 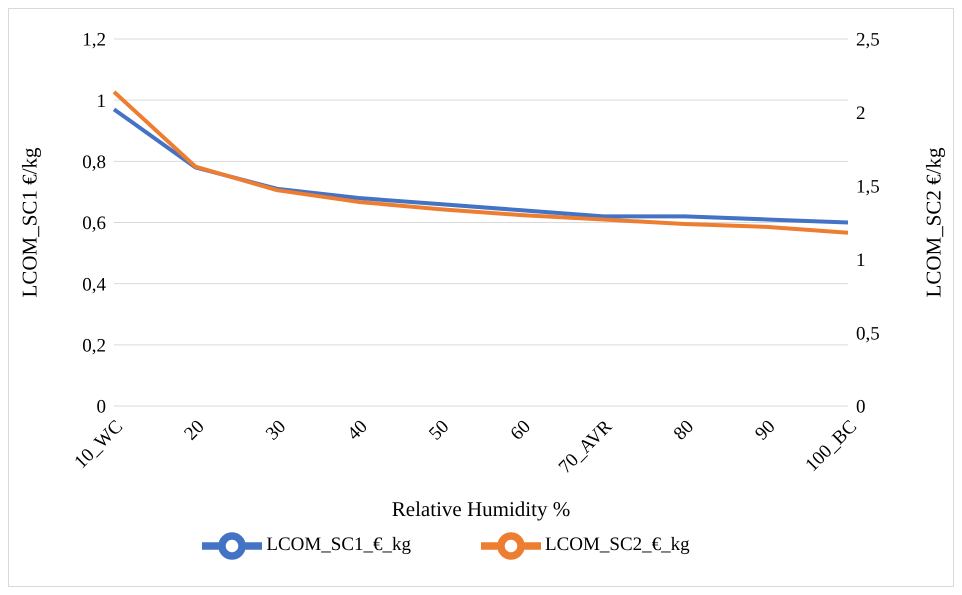 I want to click on y-tick-label: 0,6, so click(x=94, y=223).